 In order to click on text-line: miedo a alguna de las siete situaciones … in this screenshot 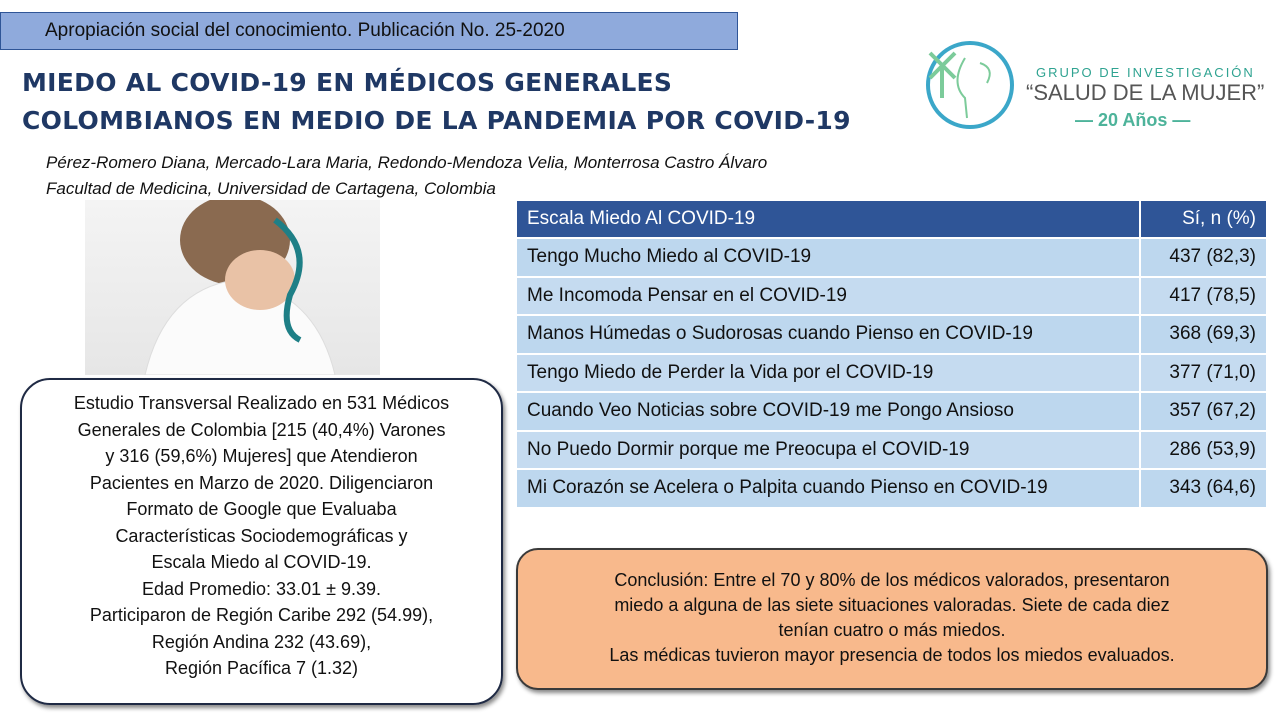, I will do `click(892, 605)`.